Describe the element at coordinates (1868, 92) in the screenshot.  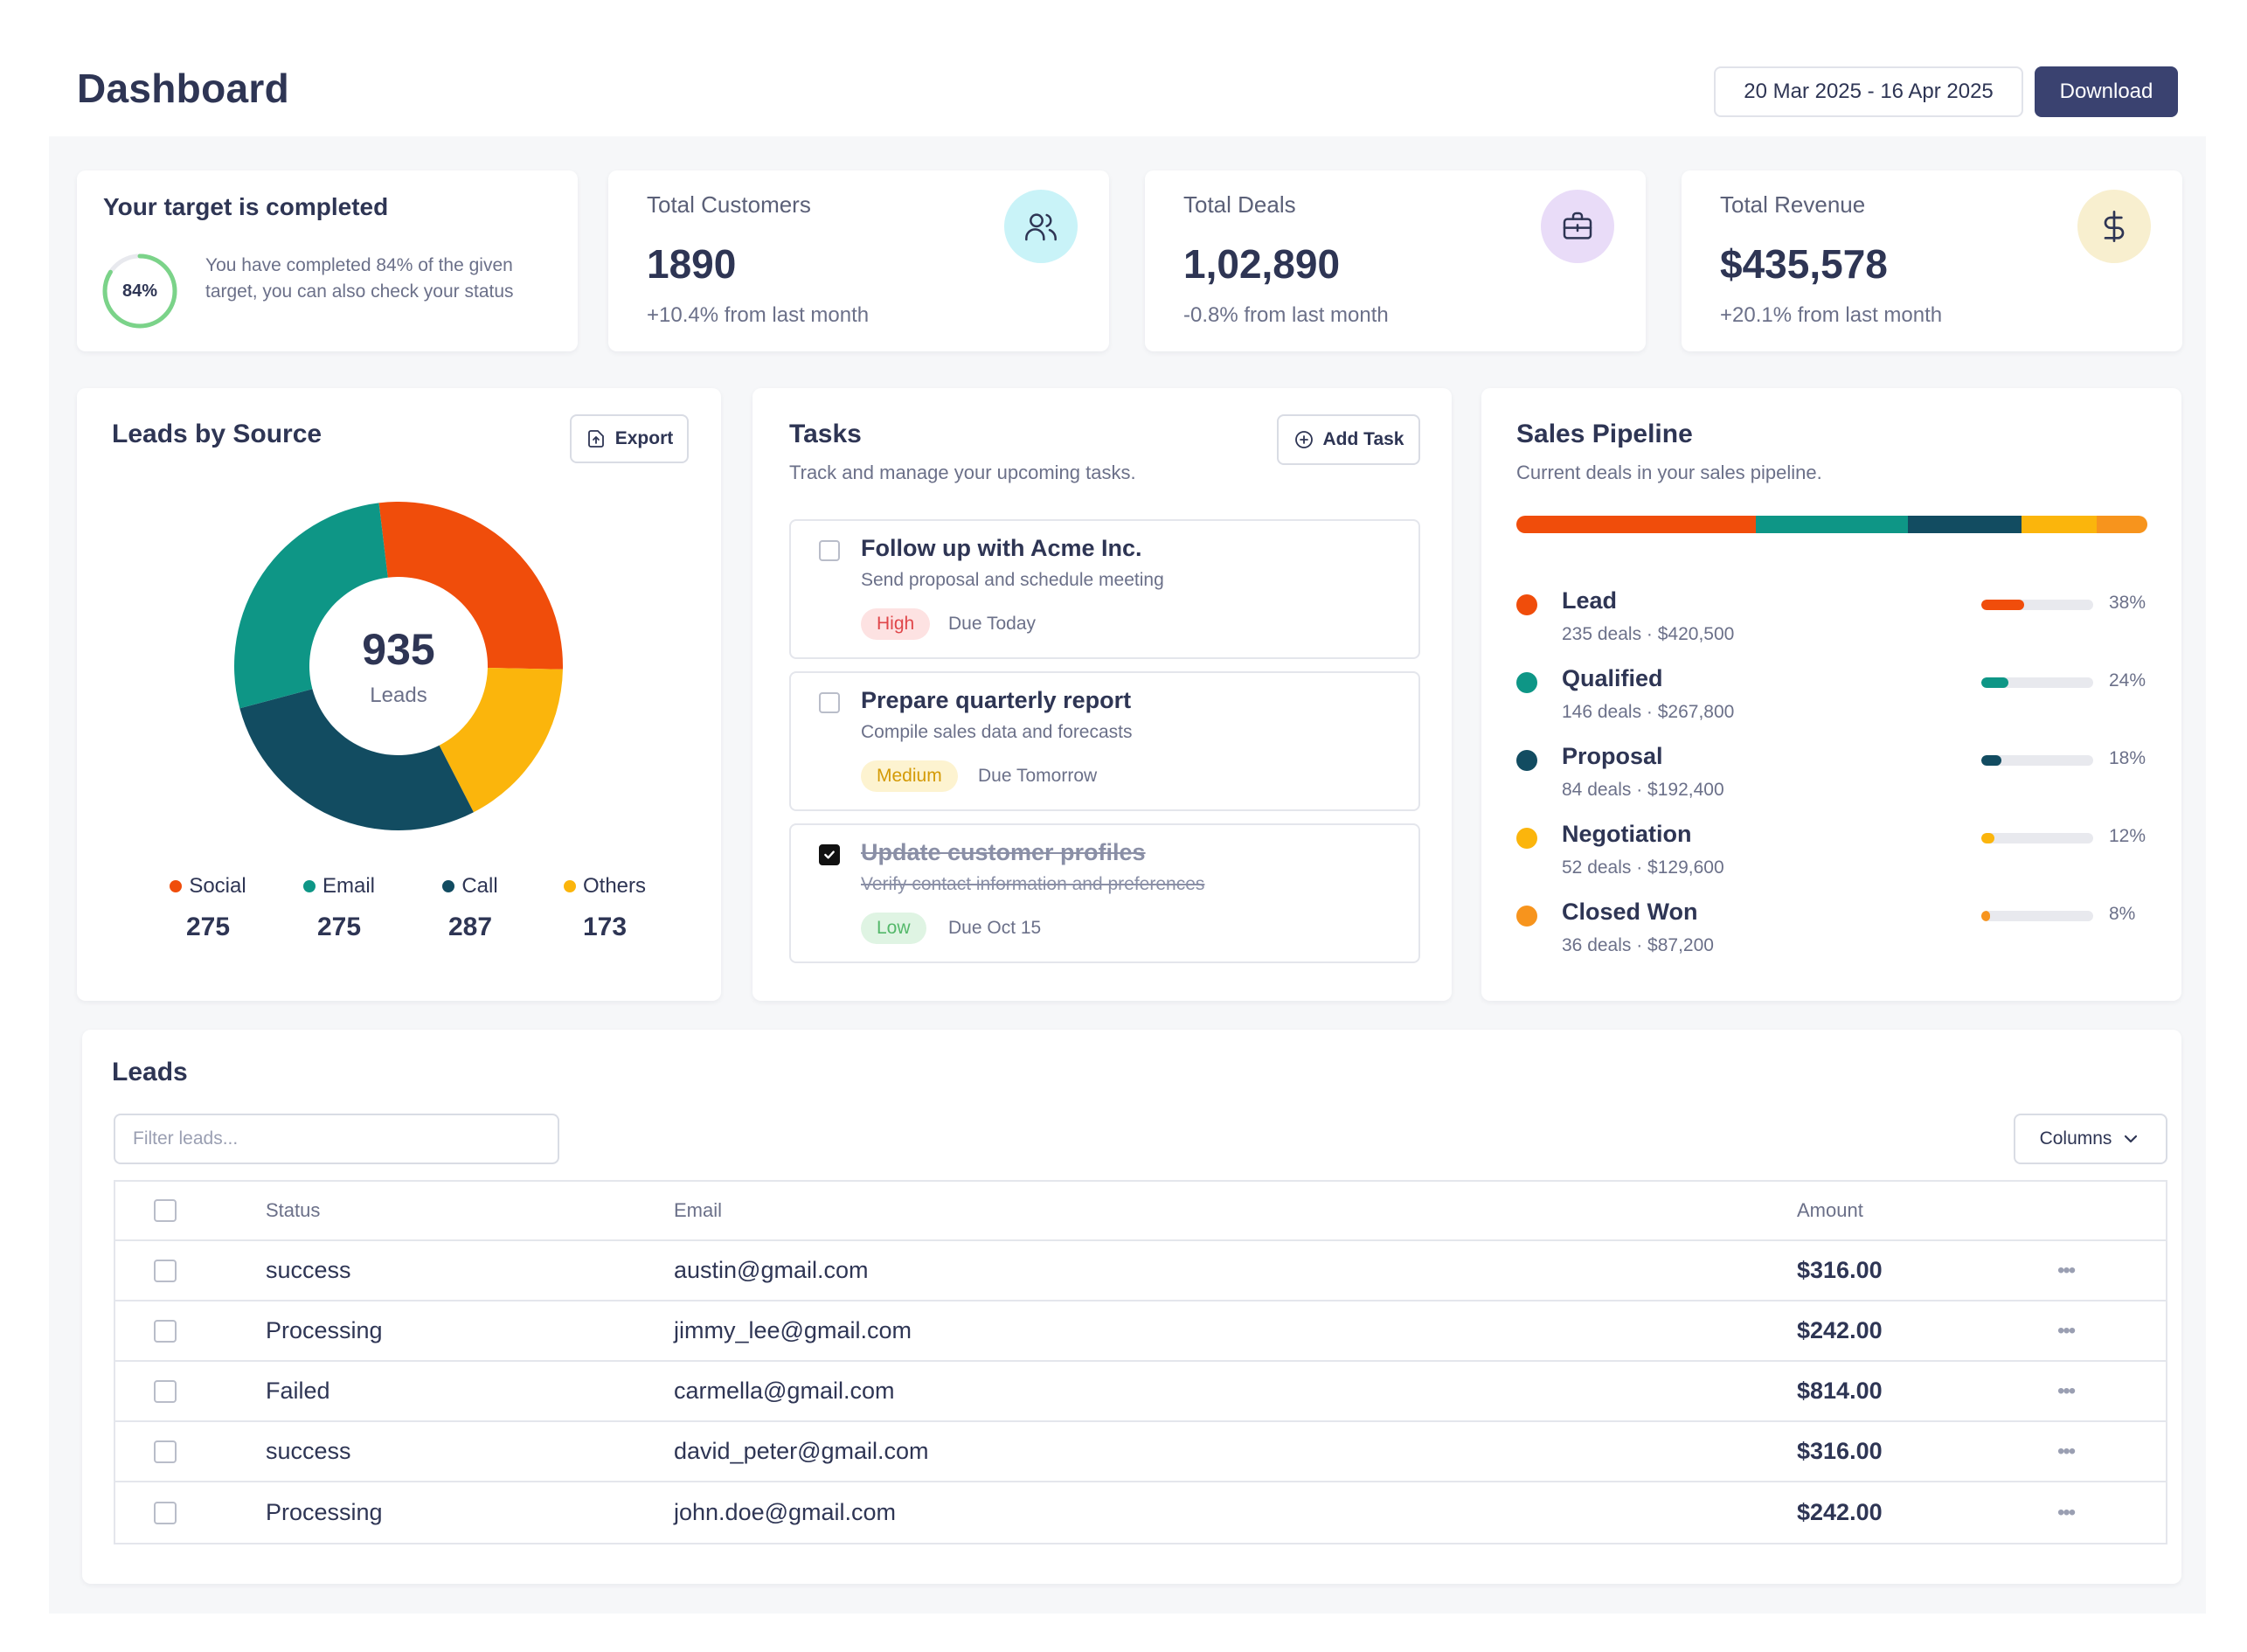
I see `date-range-picker: 20 Mar 2025 - 16 Apr 2025` at that location.